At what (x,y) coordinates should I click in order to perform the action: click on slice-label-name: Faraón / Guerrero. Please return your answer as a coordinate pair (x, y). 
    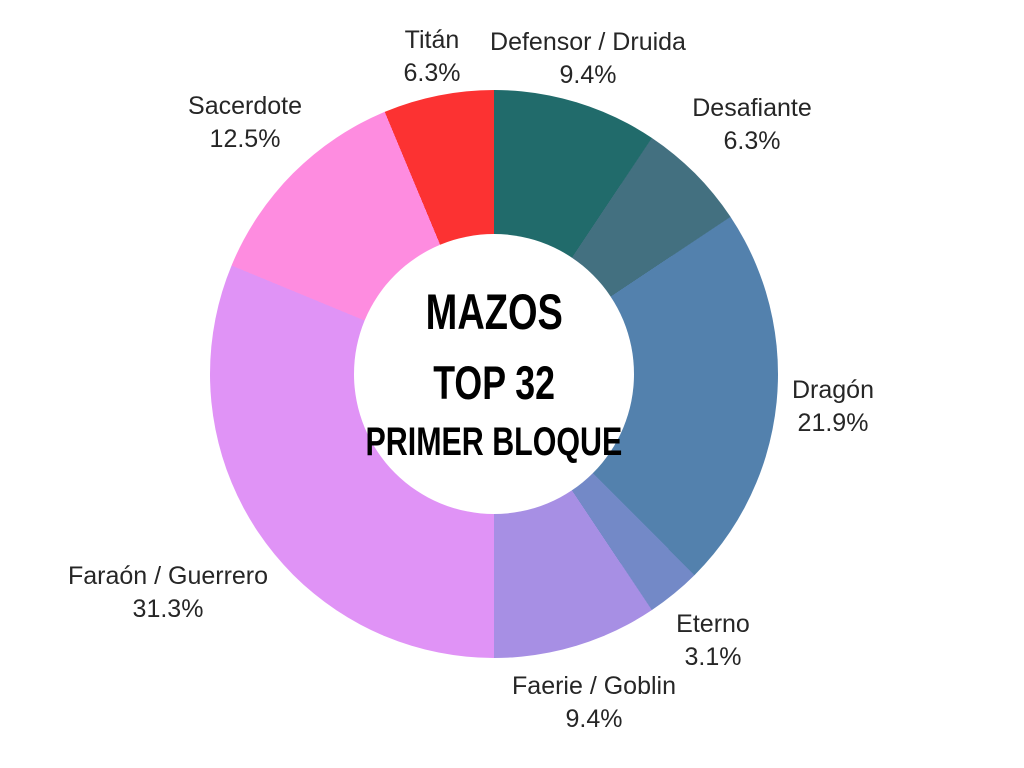
    Looking at the image, I should click on (168, 576).